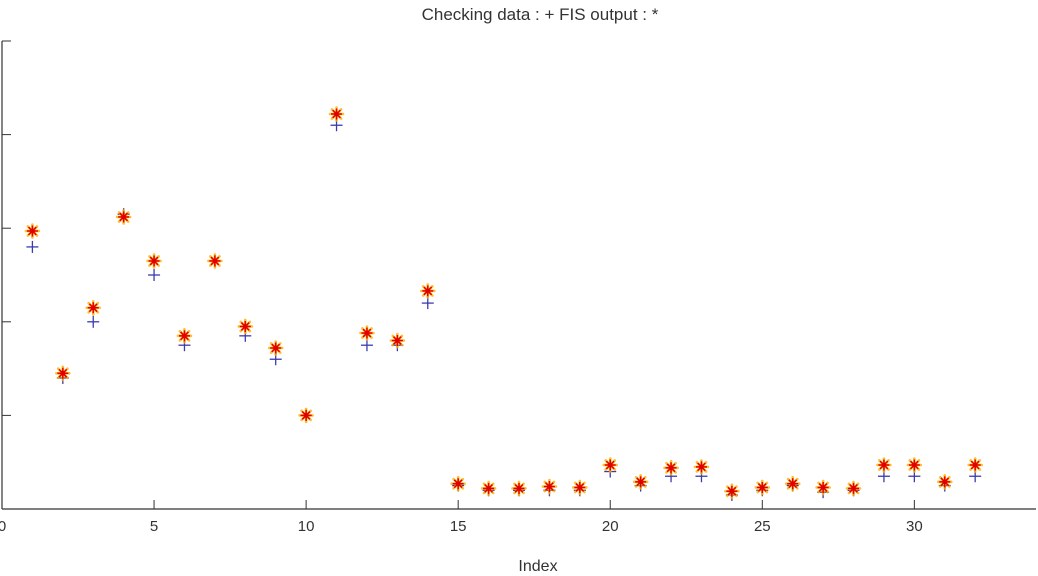 This screenshot has height=576, width=1038. I want to click on x-tick-label: 5, so click(154, 526).